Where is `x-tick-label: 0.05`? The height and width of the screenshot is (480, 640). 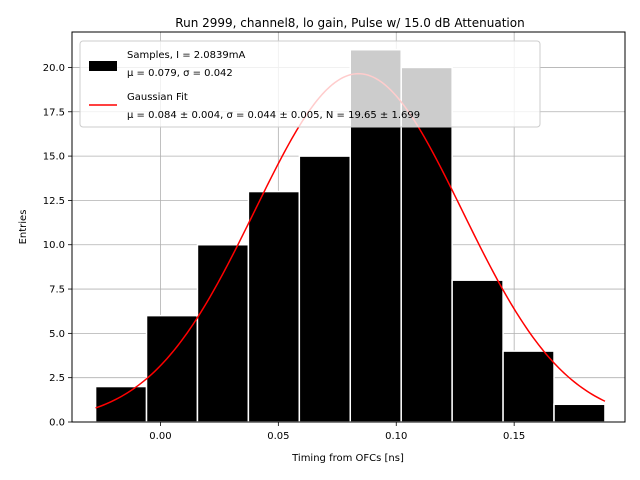
x-tick-label: 0.05 is located at coordinates (278, 436).